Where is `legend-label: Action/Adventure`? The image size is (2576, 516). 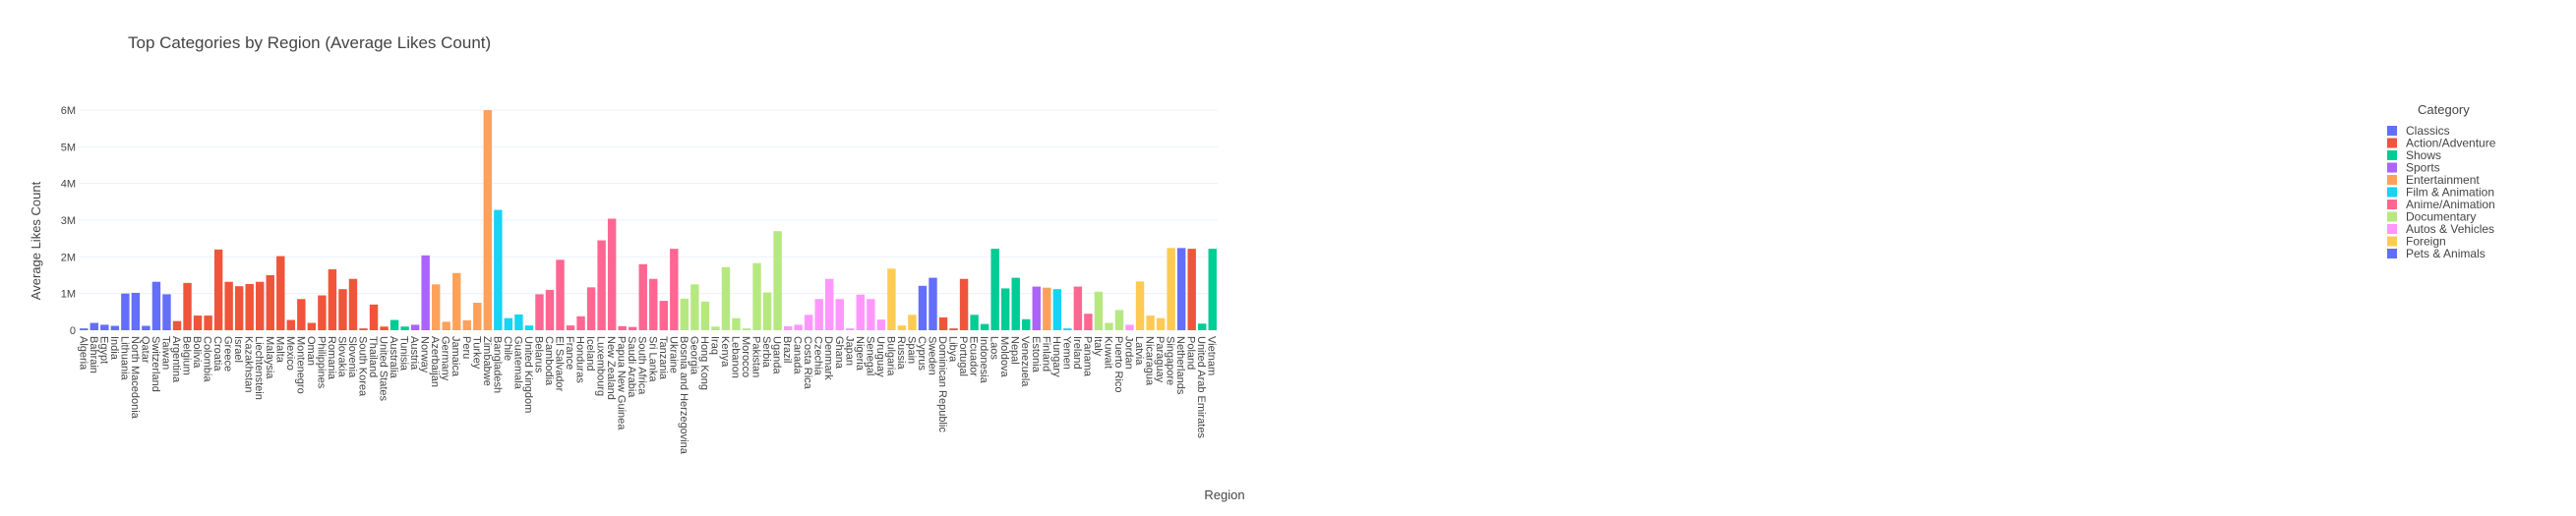
legend-label: Action/Adventure is located at coordinates (2451, 143).